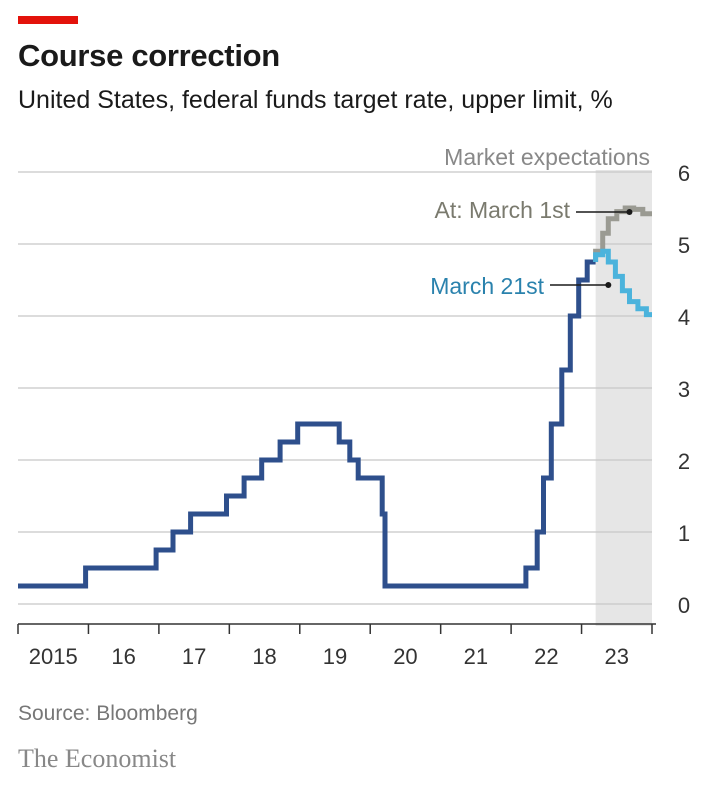  I want to click on x-tick-label: 23, so click(617, 656).